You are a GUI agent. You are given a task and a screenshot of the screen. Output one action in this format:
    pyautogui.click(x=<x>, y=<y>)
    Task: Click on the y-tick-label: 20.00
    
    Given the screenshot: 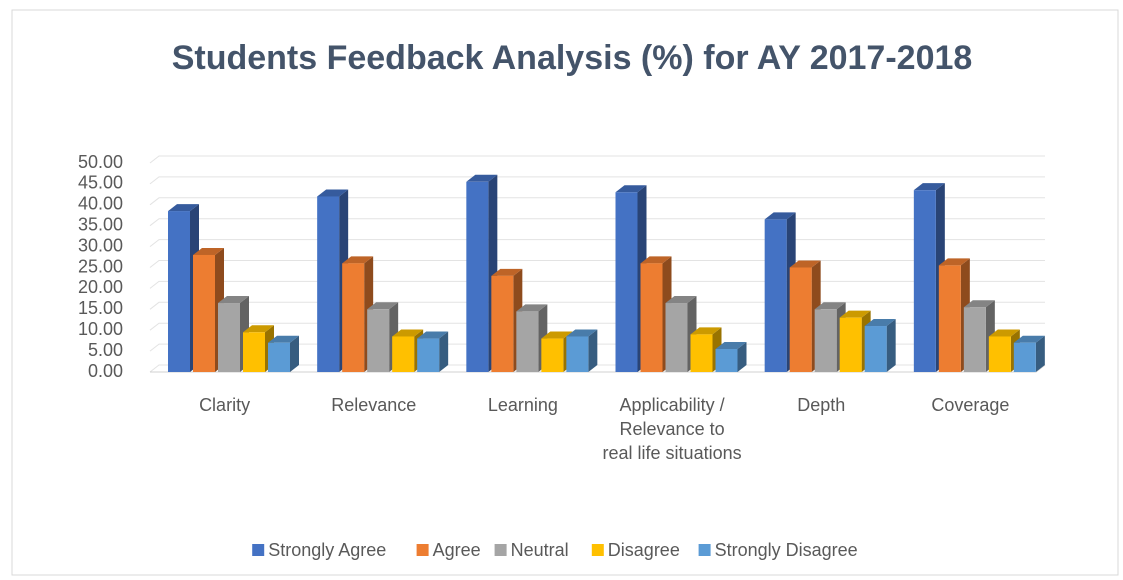 What is the action you would take?
    pyautogui.click(x=100, y=287)
    